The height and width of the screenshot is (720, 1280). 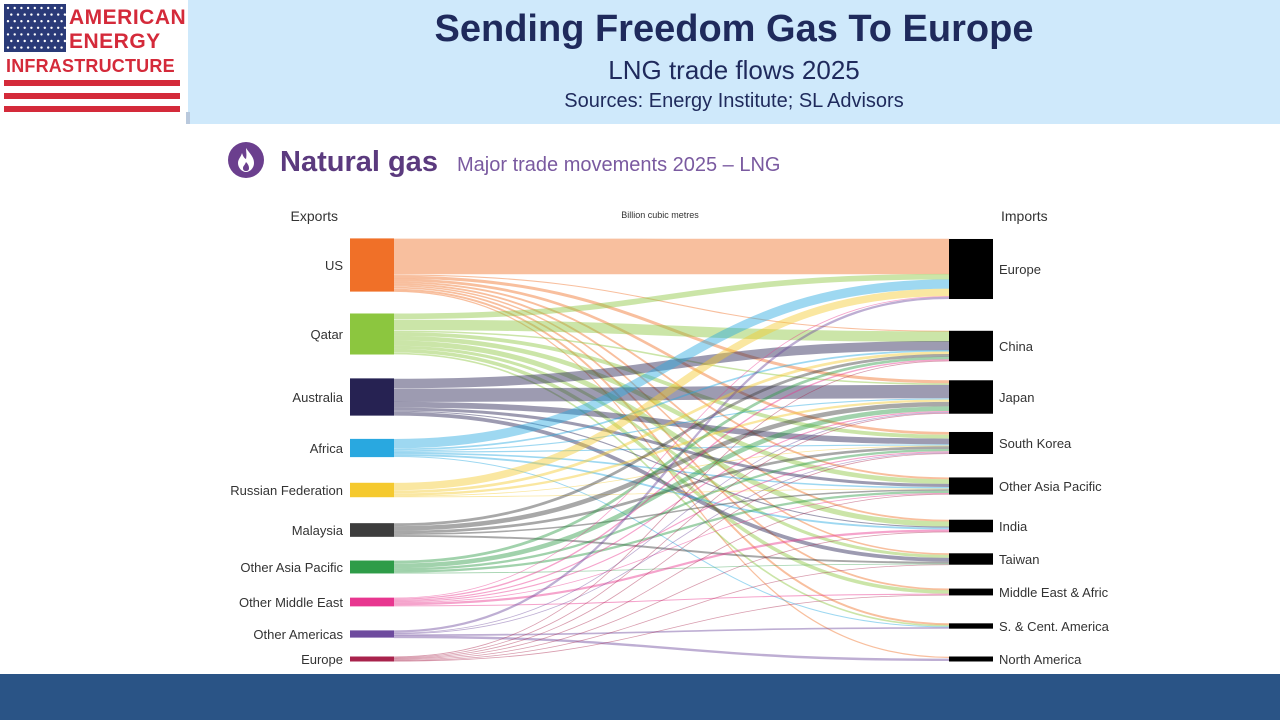 I want to click on imports-header: Imports, so click(x=1024, y=216).